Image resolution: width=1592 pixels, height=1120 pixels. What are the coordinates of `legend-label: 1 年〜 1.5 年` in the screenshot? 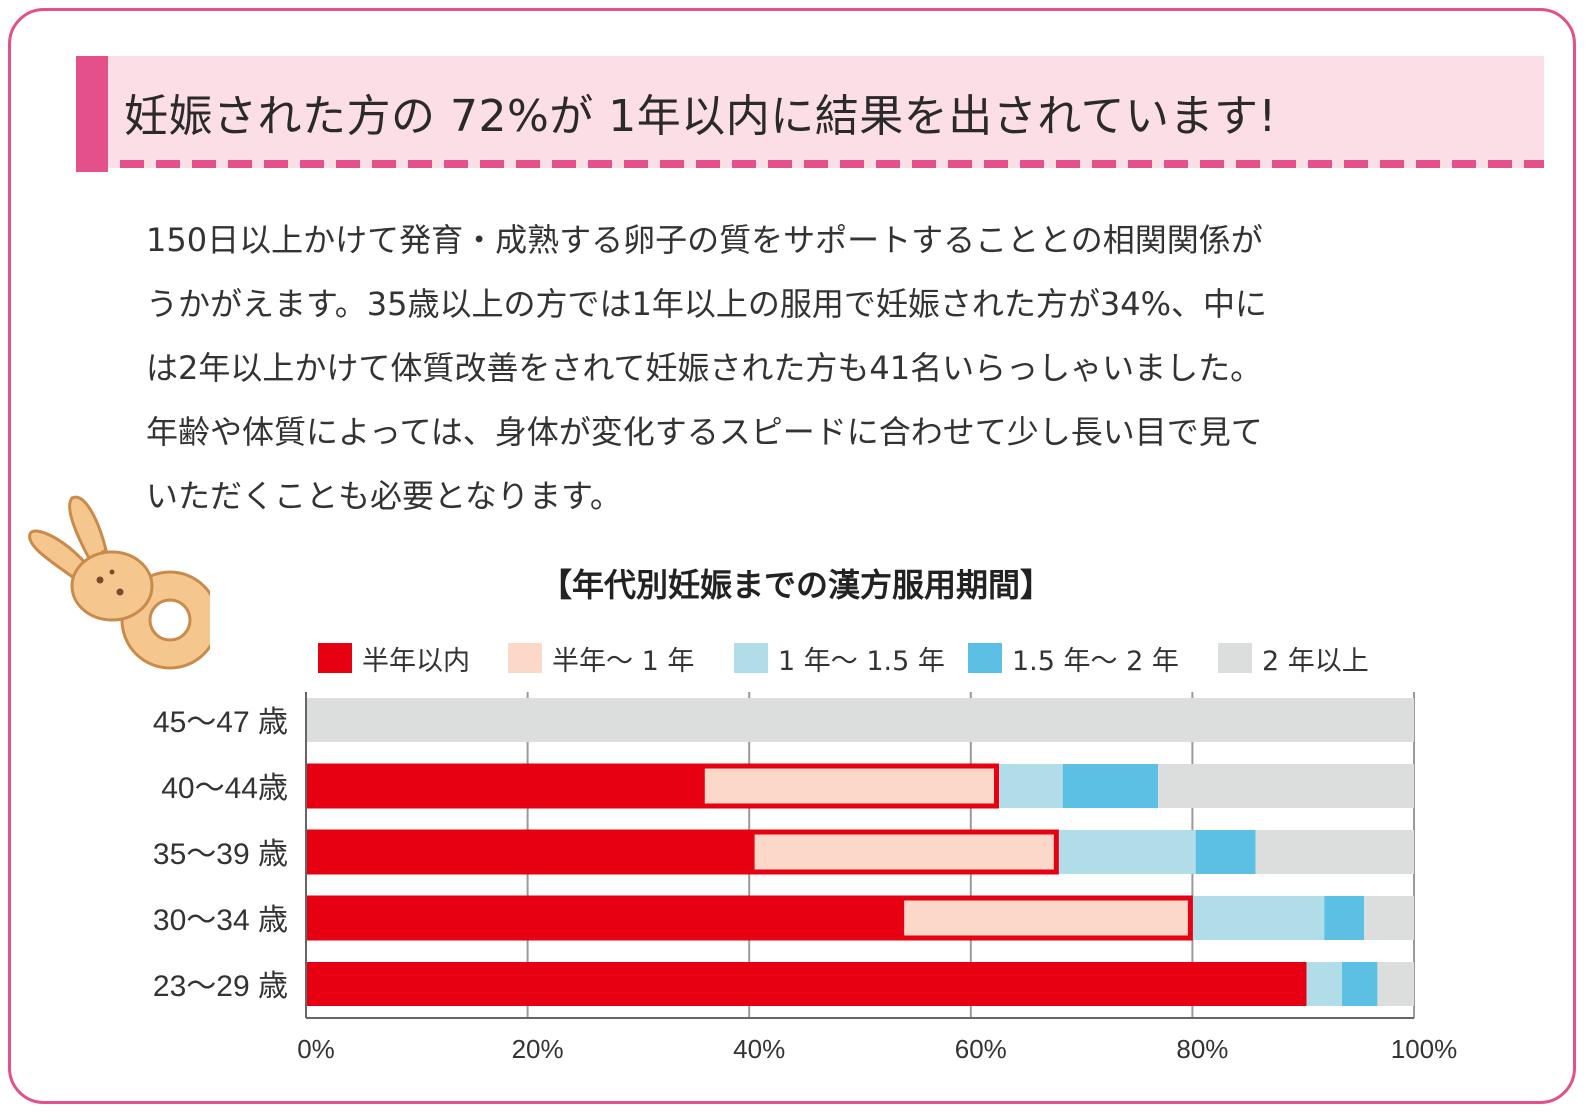 It's located at (861, 661).